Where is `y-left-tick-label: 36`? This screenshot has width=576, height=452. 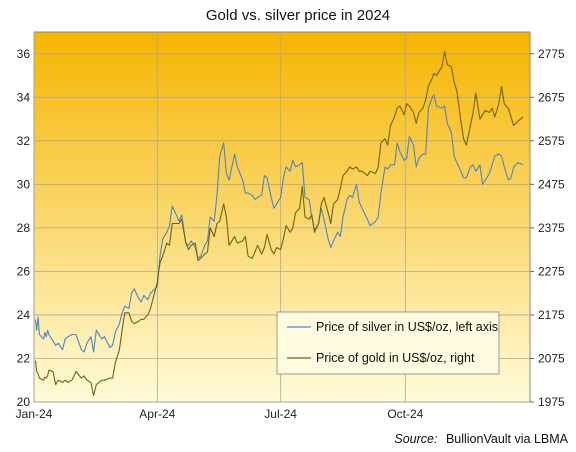
y-left-tick-label: 36 is located at coordinates (24, 54).